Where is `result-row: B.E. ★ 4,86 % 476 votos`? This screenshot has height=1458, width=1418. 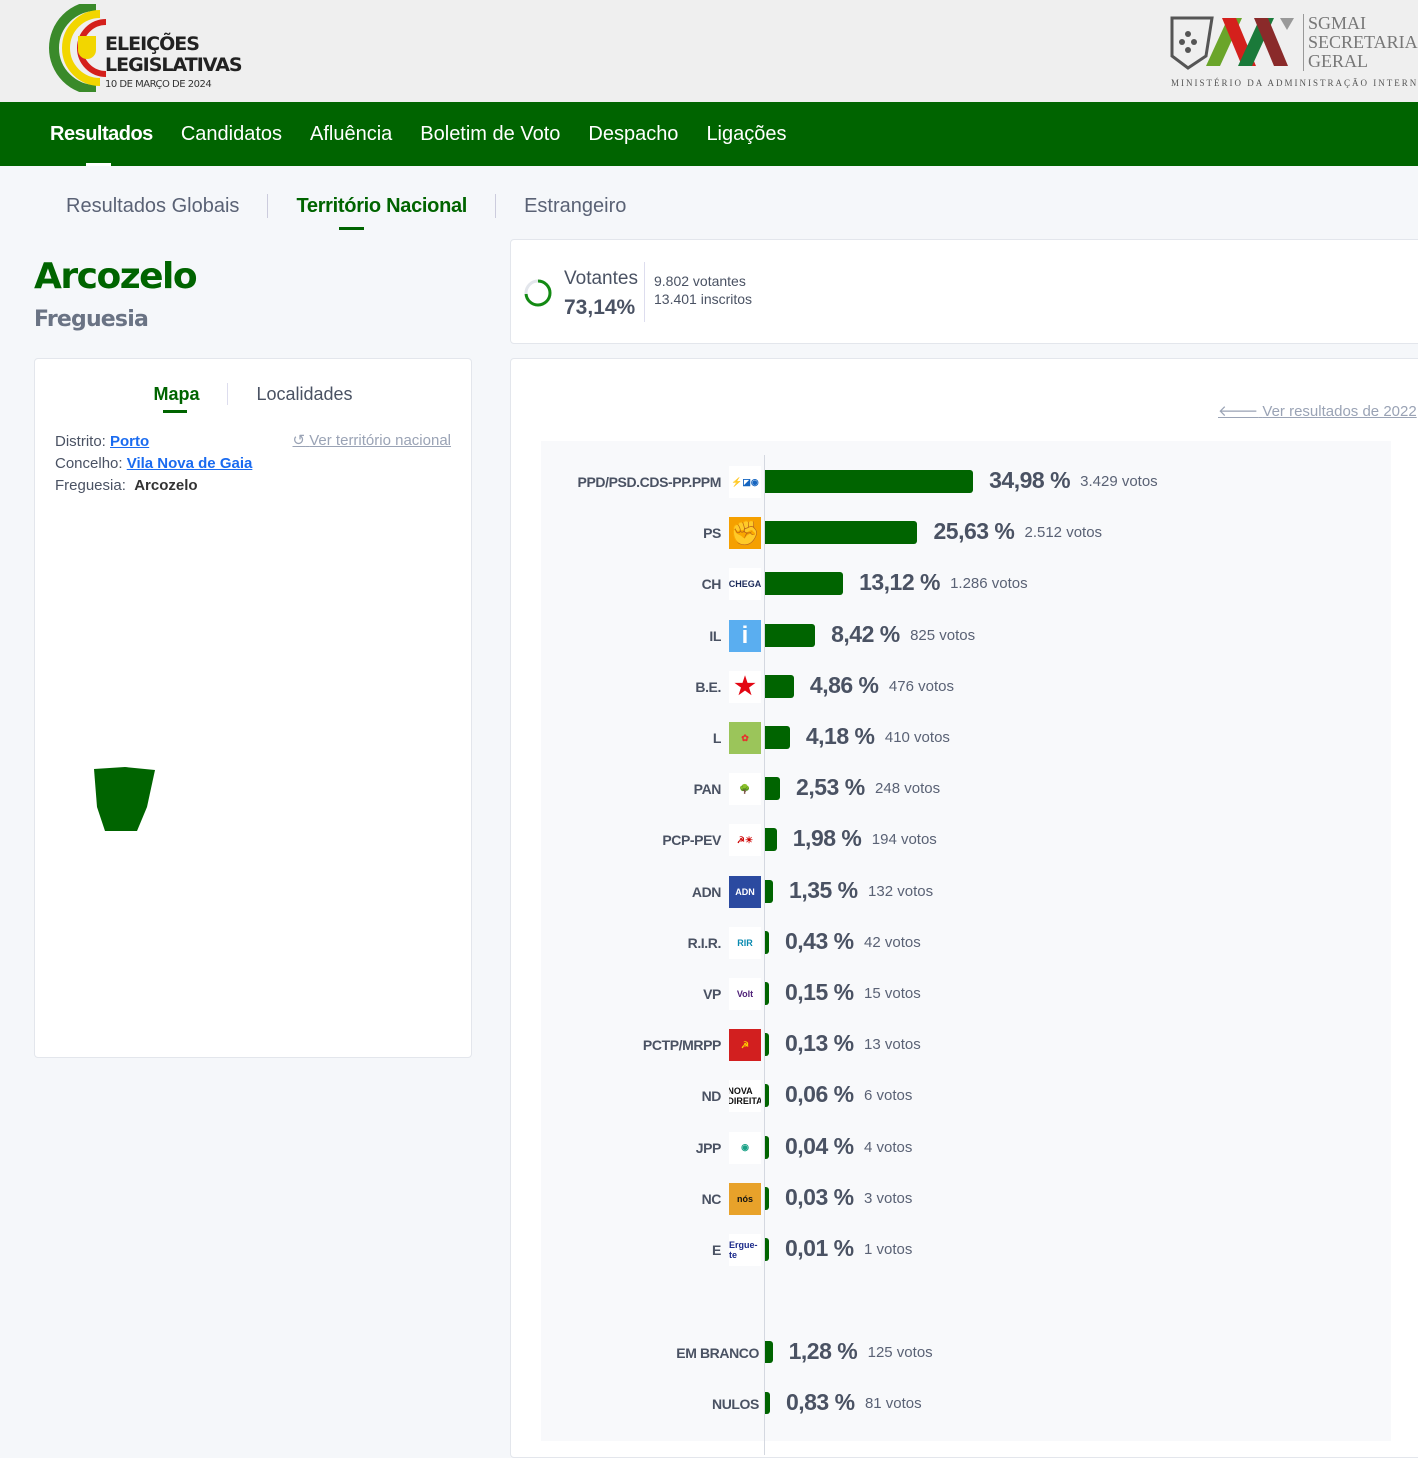
result-row: B.E. ★ 4,86 % 476 votos is located at coordinates (966, 687).